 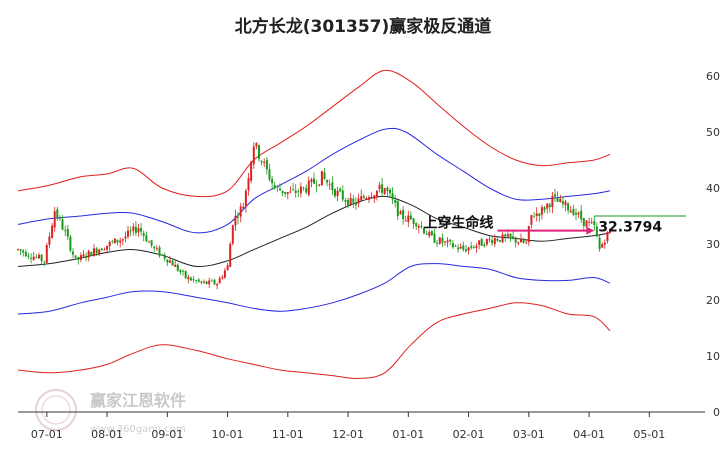 I want to click on svg-text: www.360gann.com, so click(x=138, y=429).